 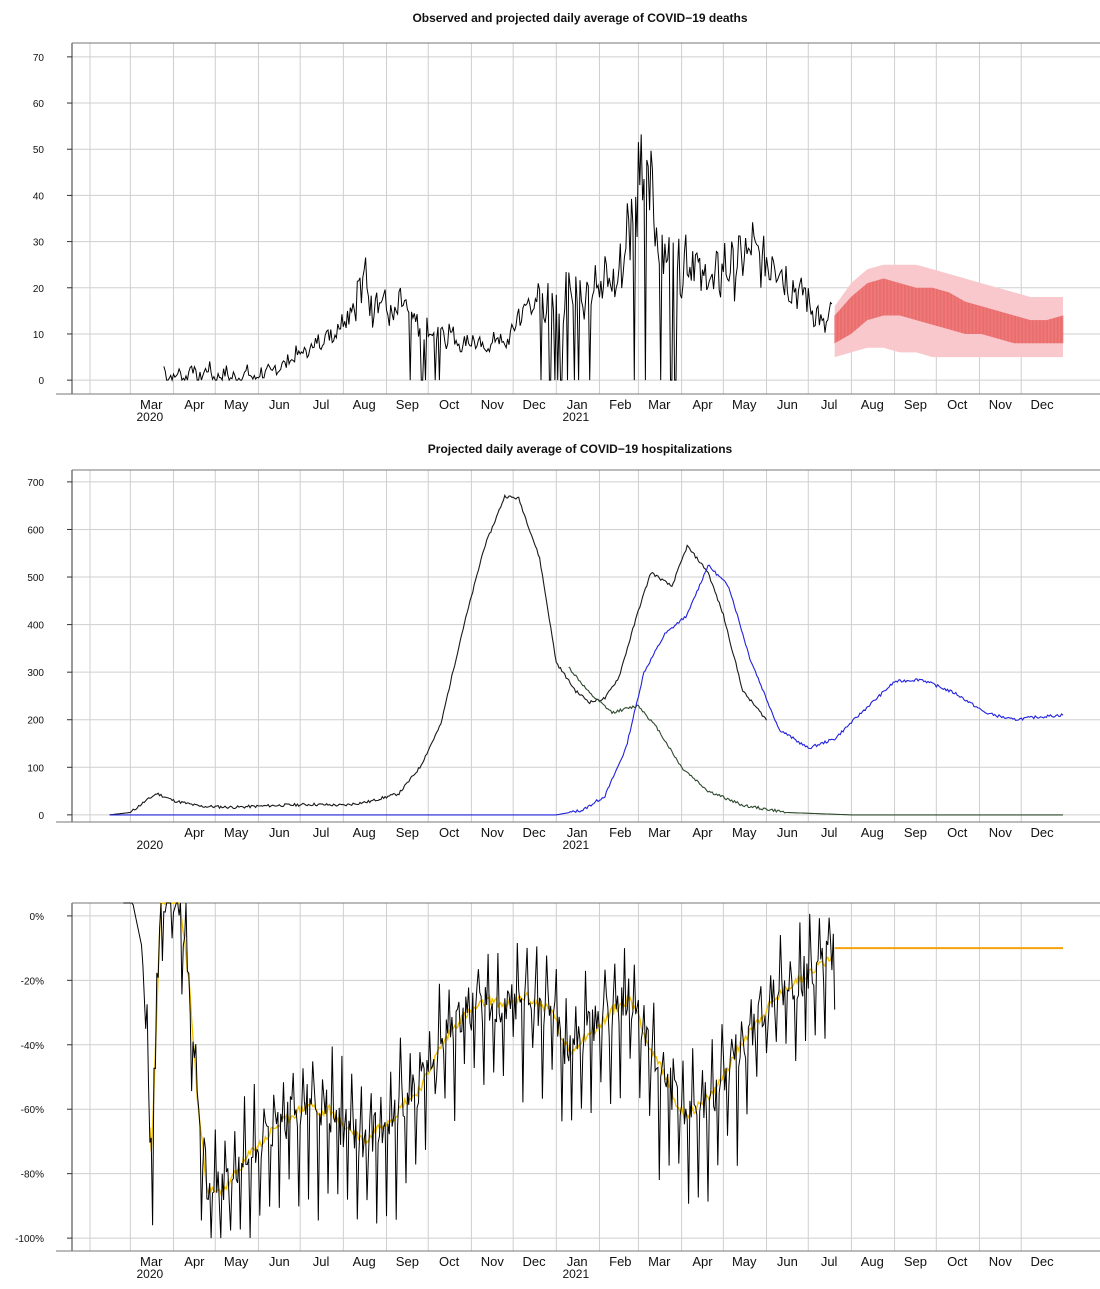 What do you see at coordinates (39, 335) in the screenshot?
I see `y-tick-label: 10` at bounding box center [39, 335].